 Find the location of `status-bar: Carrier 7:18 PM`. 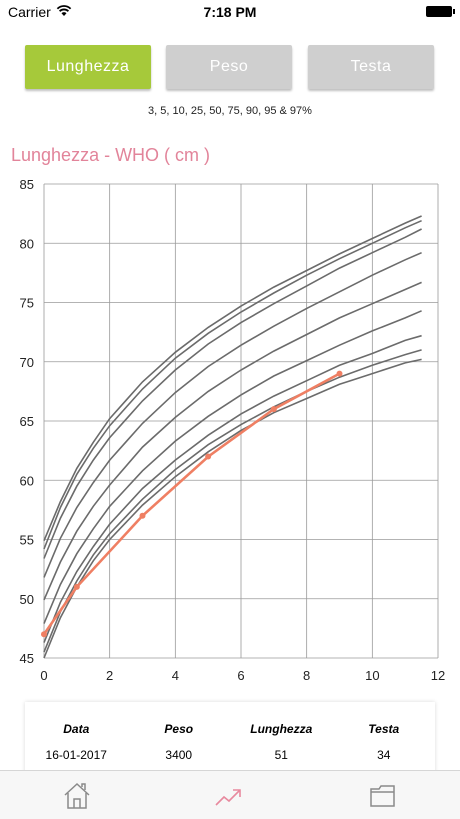

status-bar: Carrier 7:18 PM is located at coordinates (230, 12).